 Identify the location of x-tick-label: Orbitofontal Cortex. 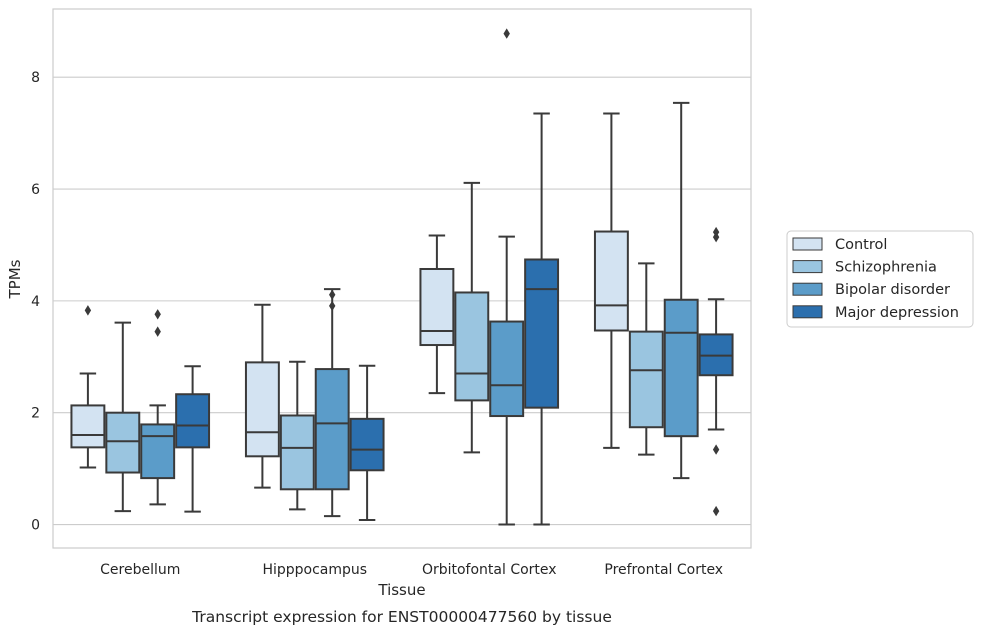
(489, 570).